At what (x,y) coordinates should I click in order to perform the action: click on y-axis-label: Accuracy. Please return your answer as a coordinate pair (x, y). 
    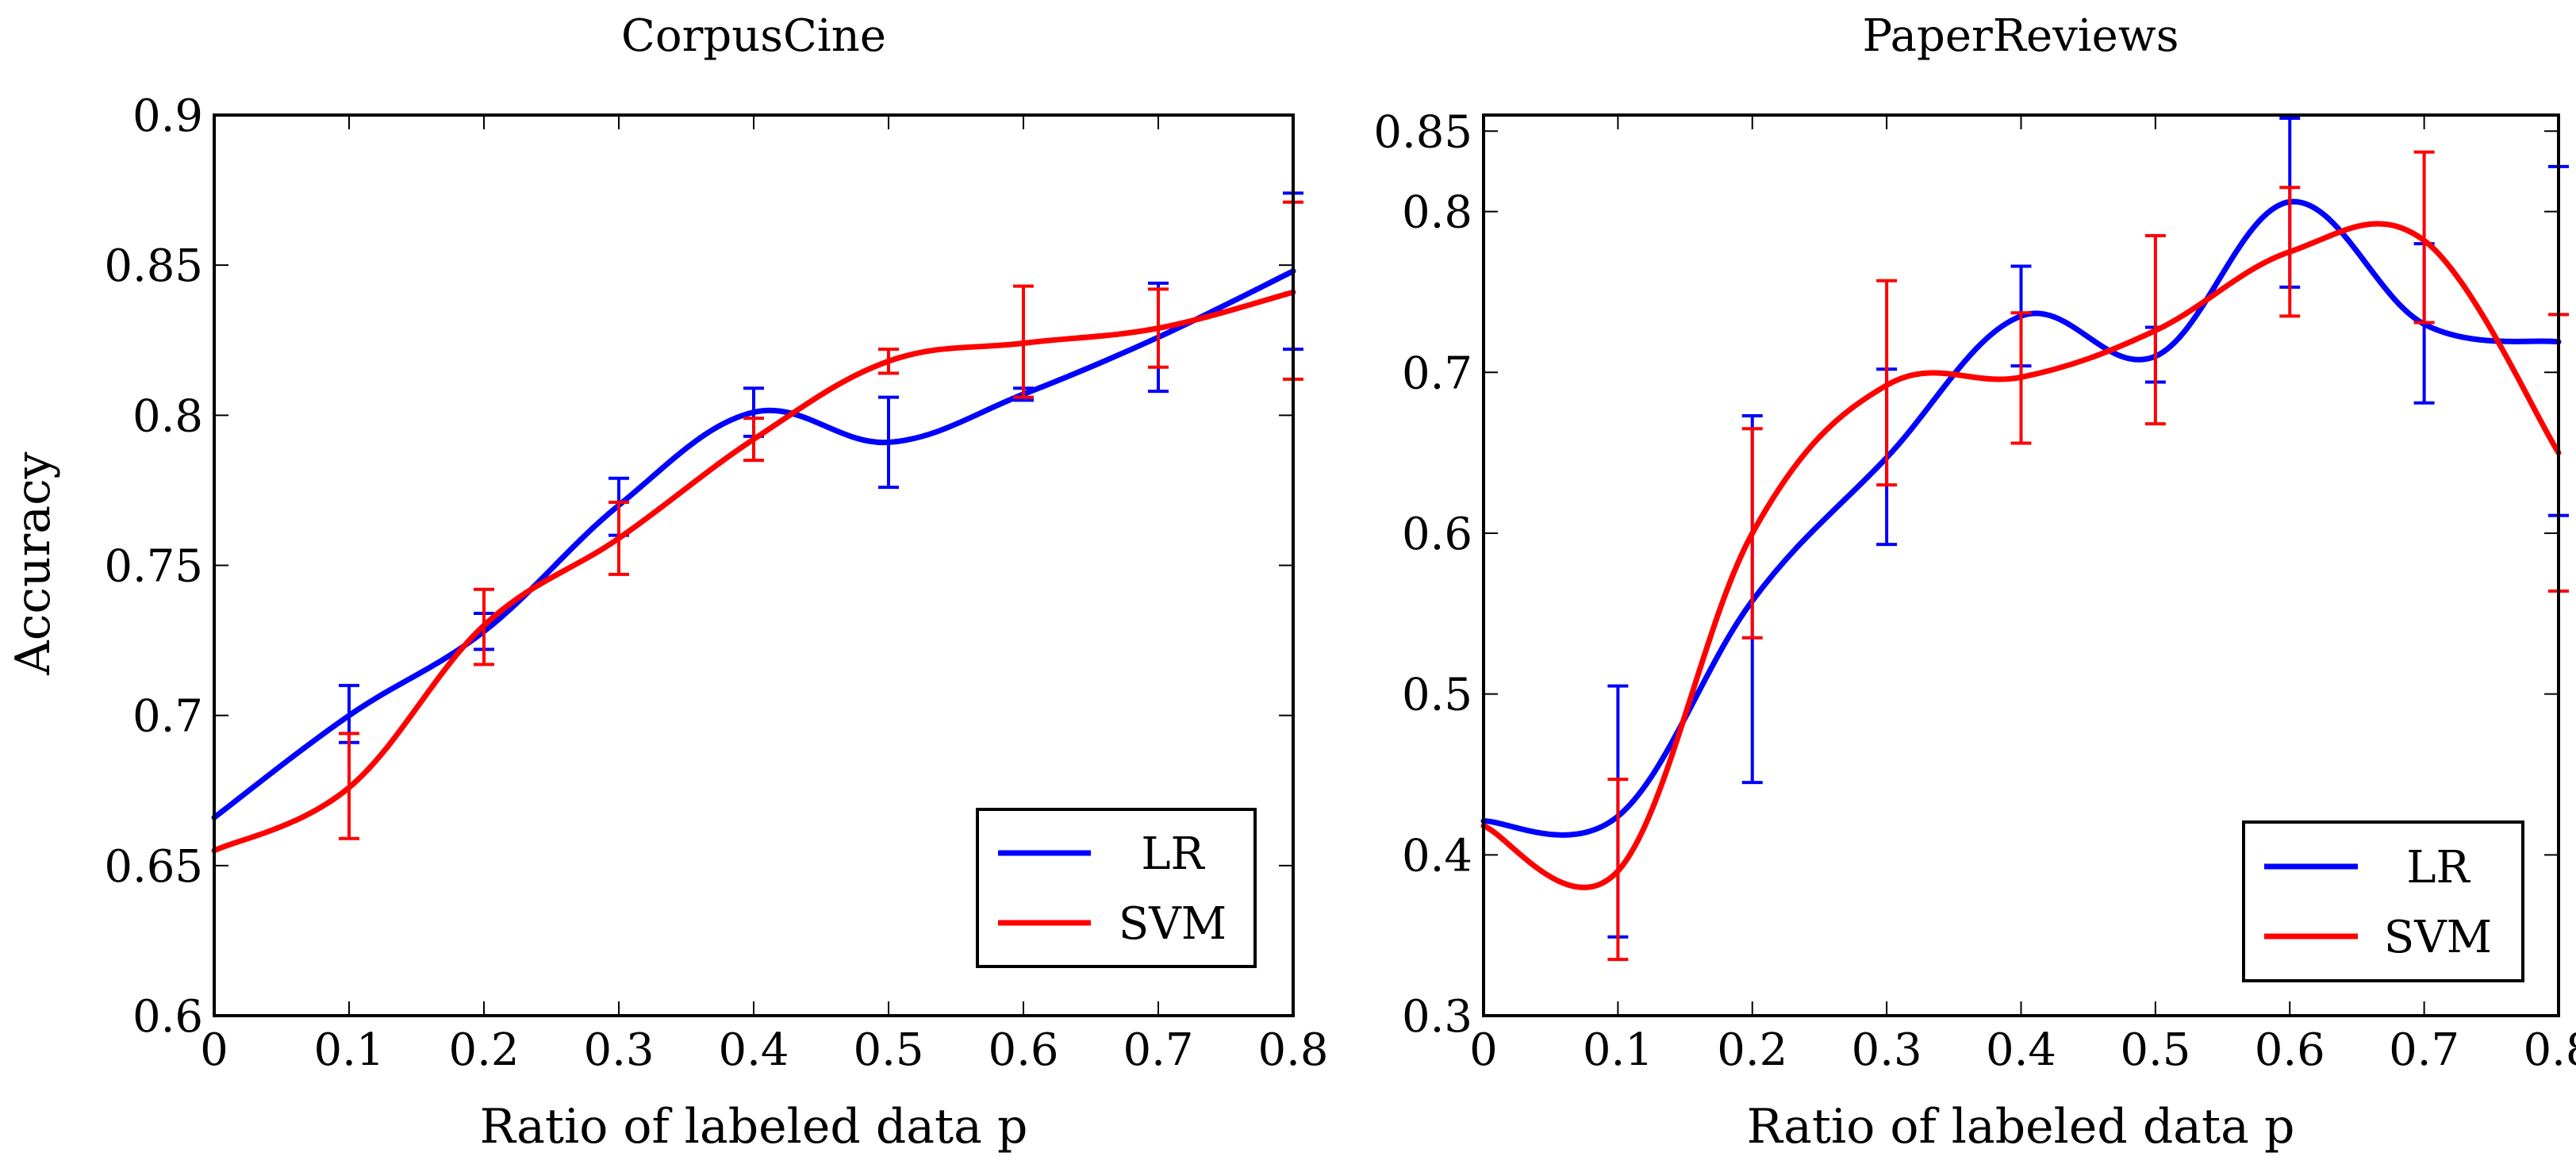
    Looking at the image, I should click on (33, 563).